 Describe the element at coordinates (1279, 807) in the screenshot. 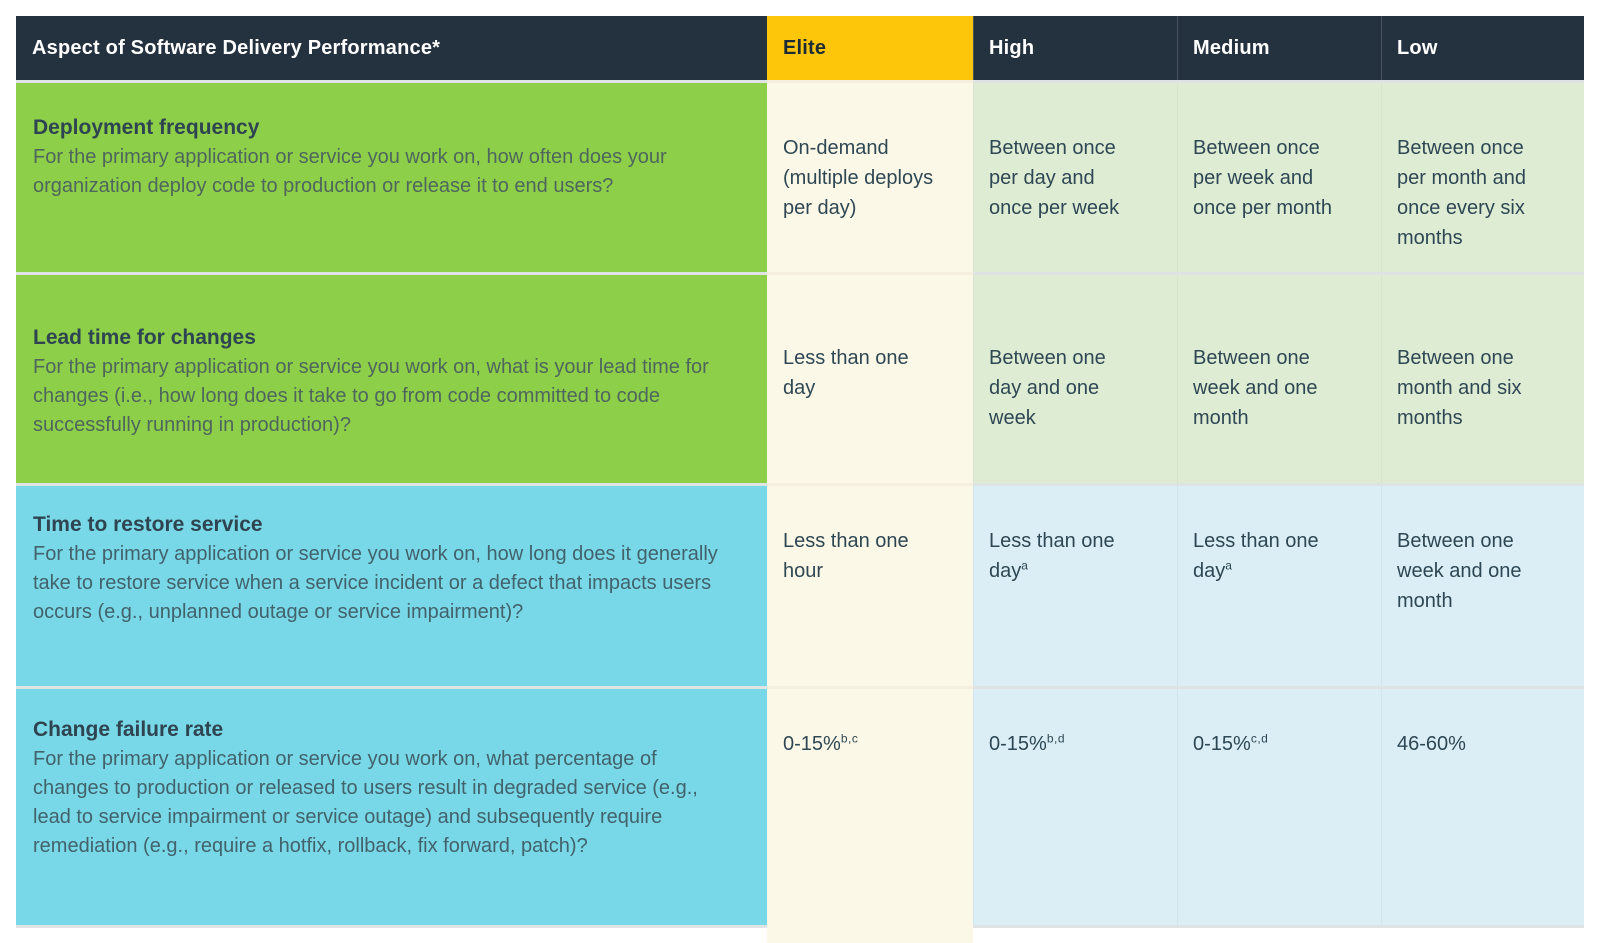

I see `cell-failure-medium: 0-15%c,d` at that location.